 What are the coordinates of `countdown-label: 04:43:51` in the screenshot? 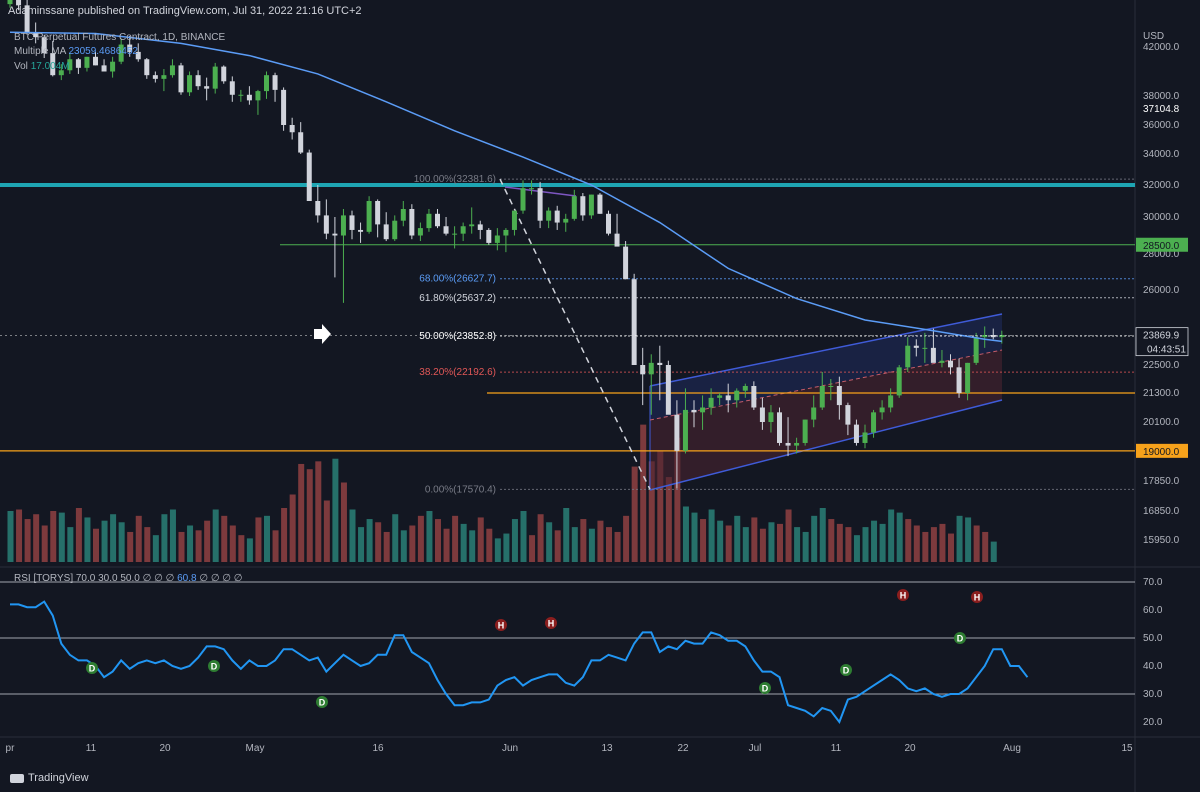 It's located at (1166, 350).